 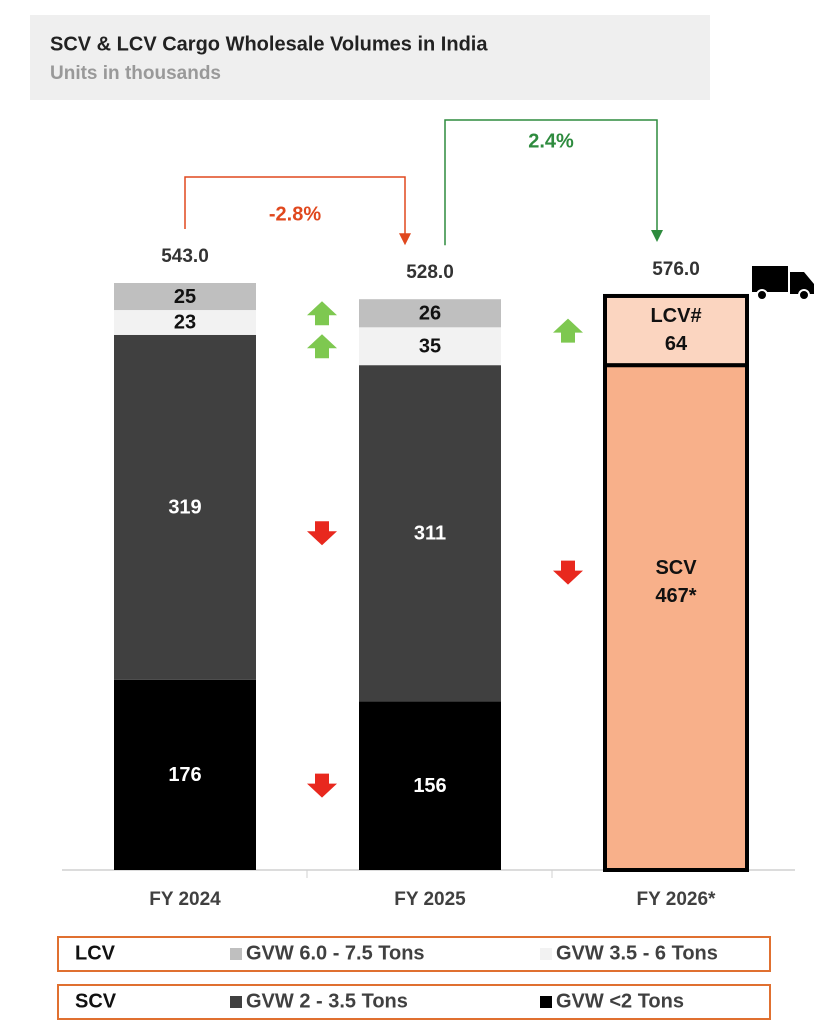 I want to click on x-tick-label: FY 2026*, so click(x=676, y=899).